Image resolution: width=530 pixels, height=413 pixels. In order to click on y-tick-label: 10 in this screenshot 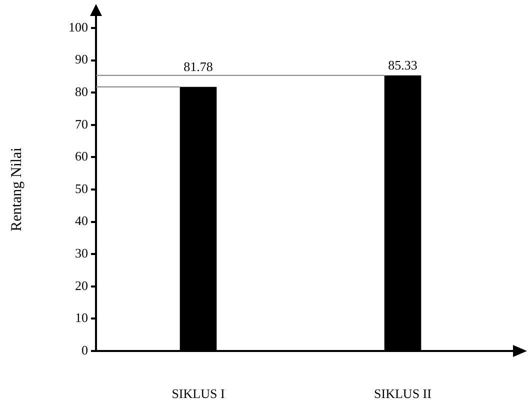, I will do `click(81, 318)`.